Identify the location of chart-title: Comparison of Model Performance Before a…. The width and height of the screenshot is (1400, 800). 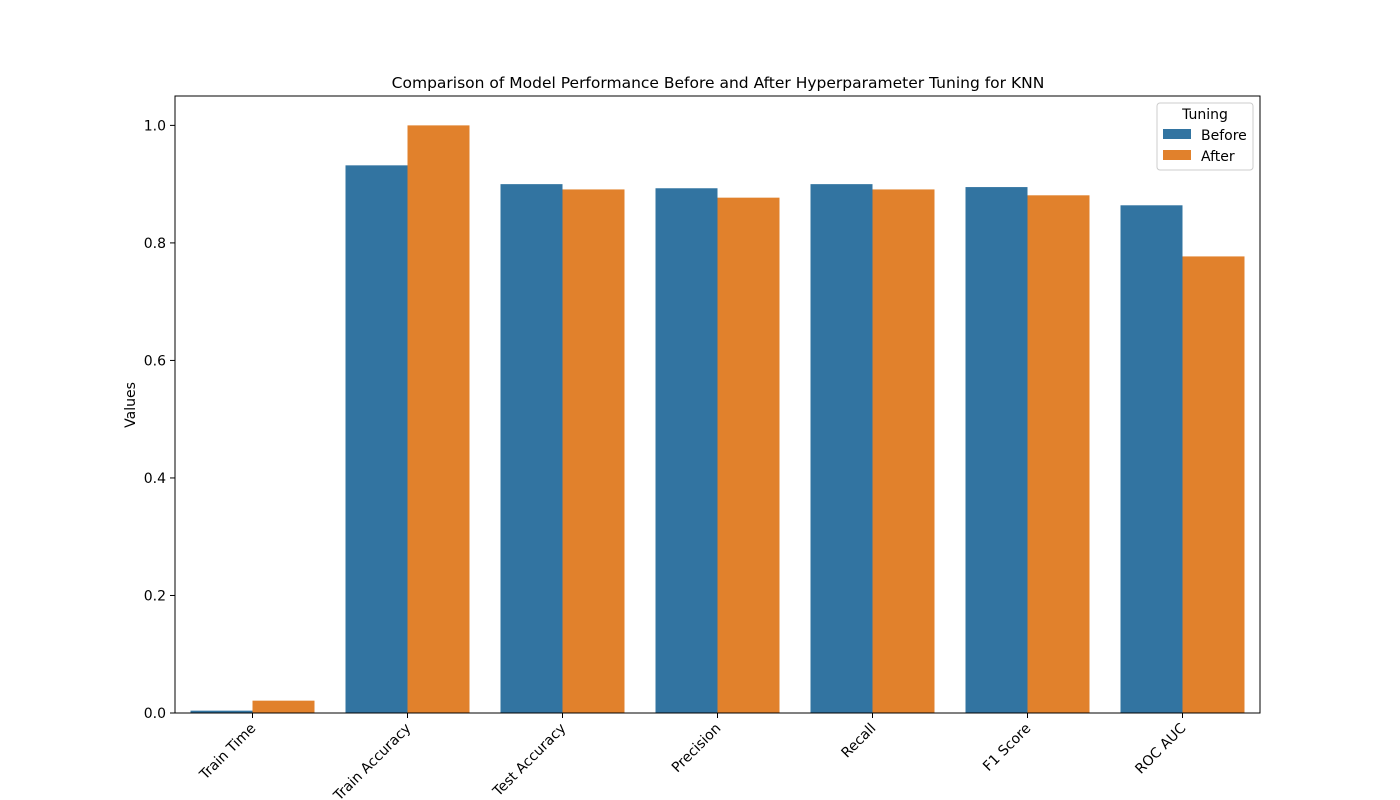
(718, 83).